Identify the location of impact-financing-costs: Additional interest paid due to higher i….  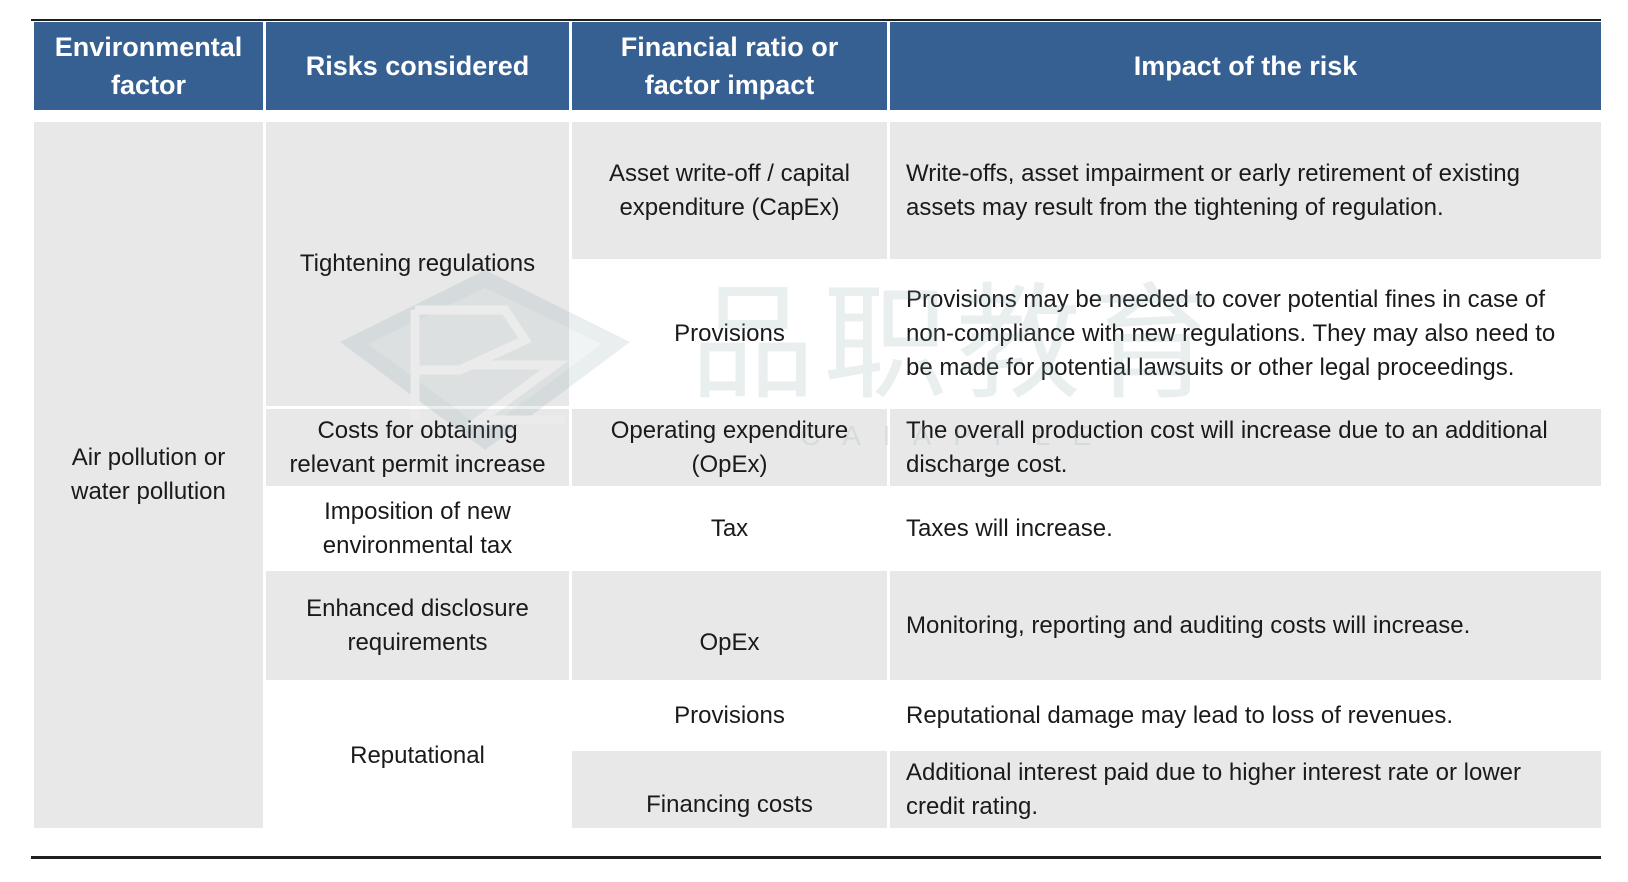
(1245, 789).